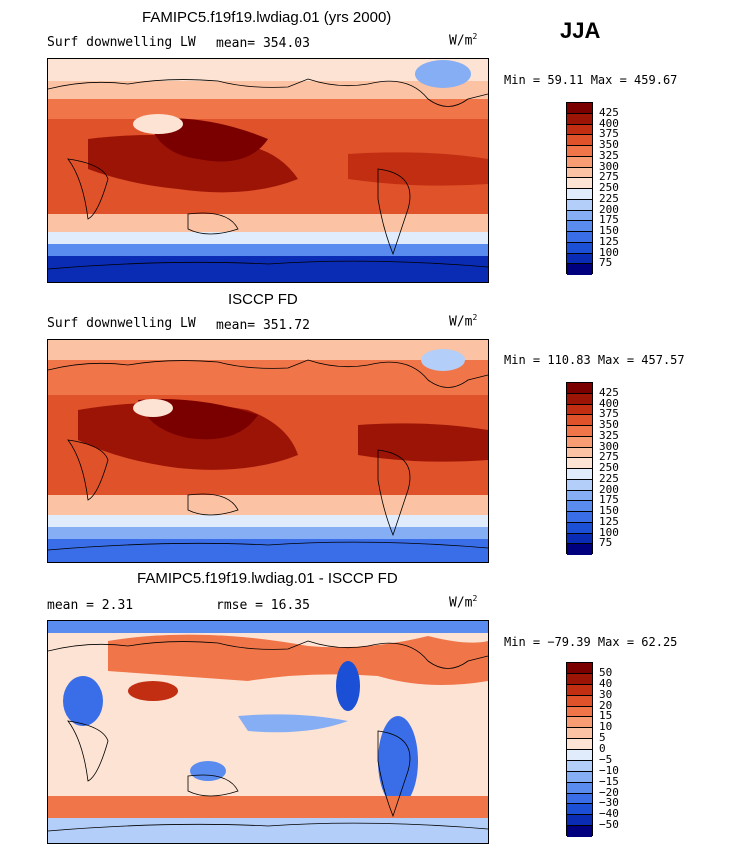 This screenshot has width=733, height=852. What do you see at coordinates (268, 238) in the screenshot?
I see `panel1-south-pale-band` at bounding box center [268, 238].